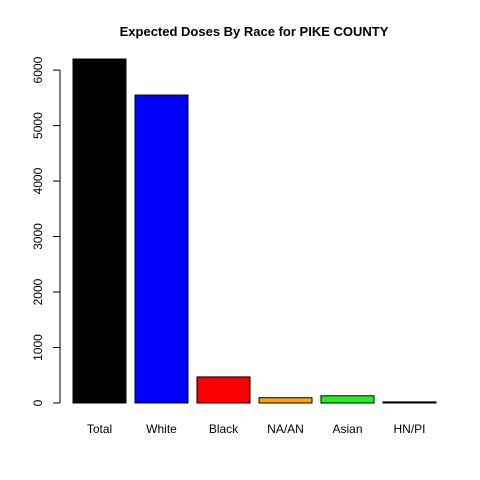  Describe the element at coordinates (409, 429) in the screenshot. I see `x-tick-label: HN/PI` at that location.